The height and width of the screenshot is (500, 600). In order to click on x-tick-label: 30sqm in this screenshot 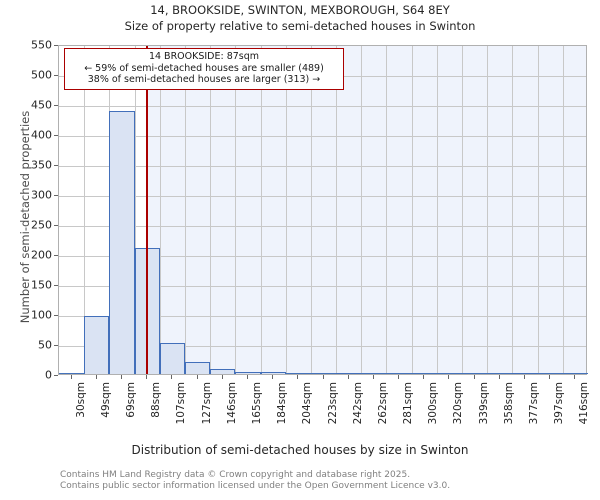, I will do `click(80, 400)`.